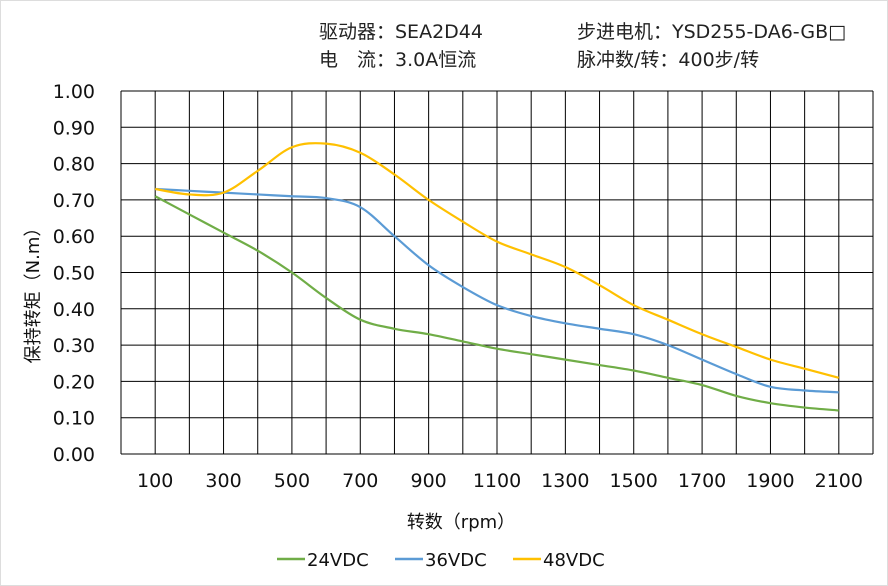 Image resolution: width=888 pixels, height=586 pixels. I want to click on x-tick-label: 1500, so click(634, 481).